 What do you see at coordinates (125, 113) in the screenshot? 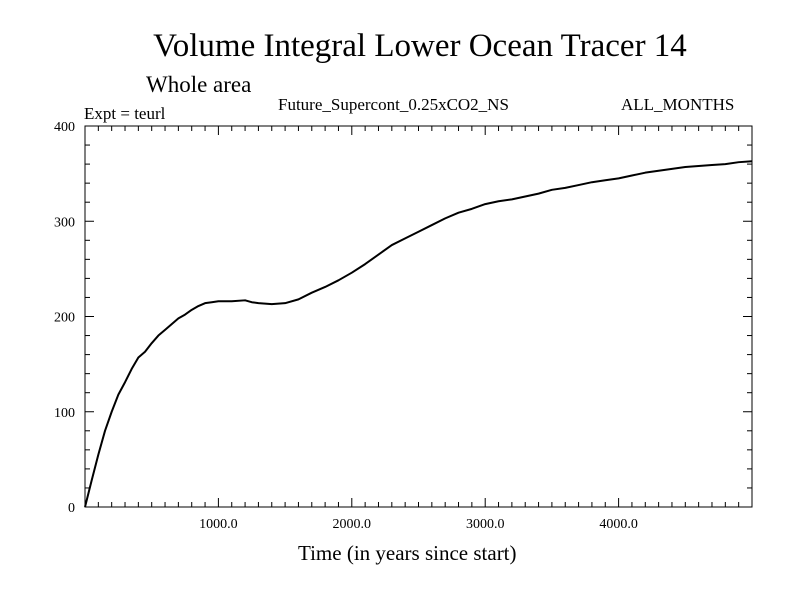
I see `experiment-label: Expt = teurl` at bounding box center [125, 113].